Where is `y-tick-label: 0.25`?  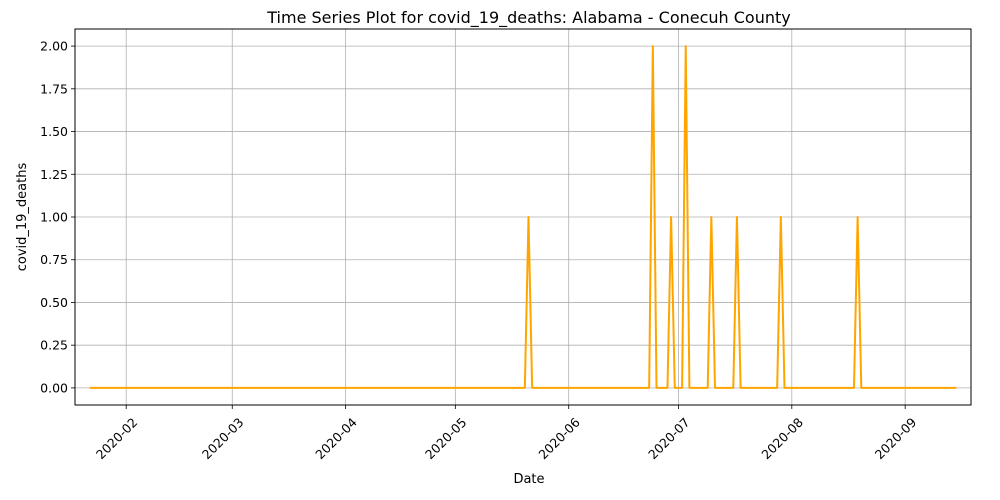
y-tick-label: 0.25 is located at coordinates (54, 345).